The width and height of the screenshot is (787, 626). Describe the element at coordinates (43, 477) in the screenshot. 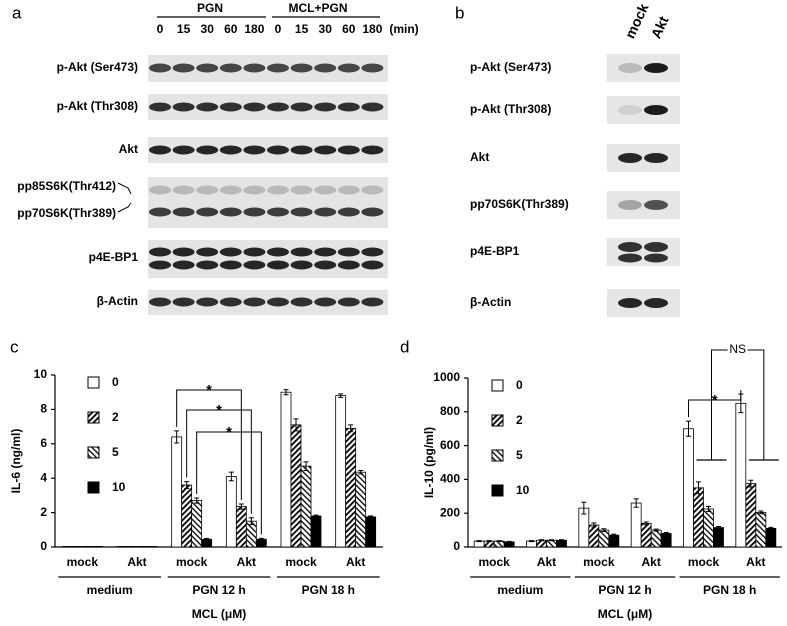

I see `y-tick-label: 4` at that location.